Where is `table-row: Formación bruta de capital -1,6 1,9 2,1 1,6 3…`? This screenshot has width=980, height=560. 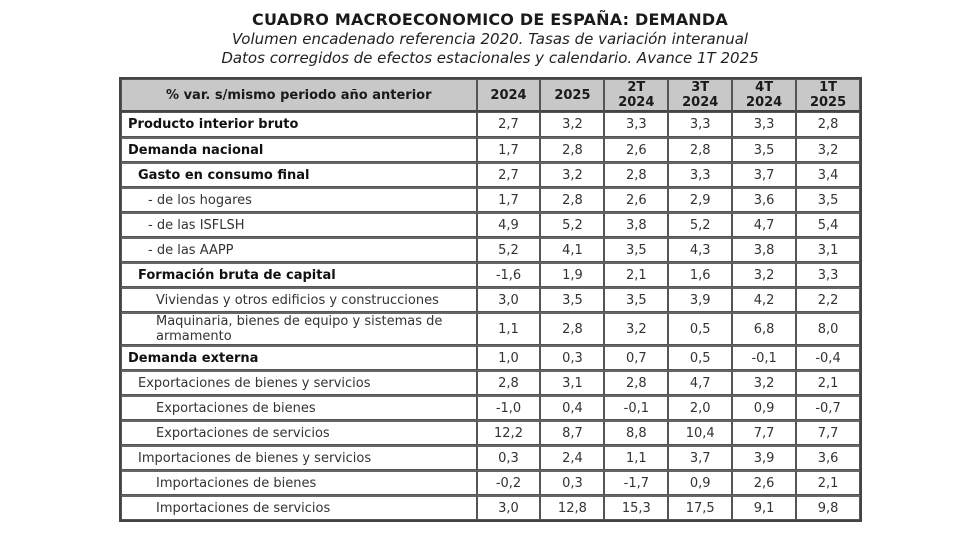
table-row: Formación bruta de capital -1,6 1,9 2,1 1,6 3… is located at coordinates (490, 274).